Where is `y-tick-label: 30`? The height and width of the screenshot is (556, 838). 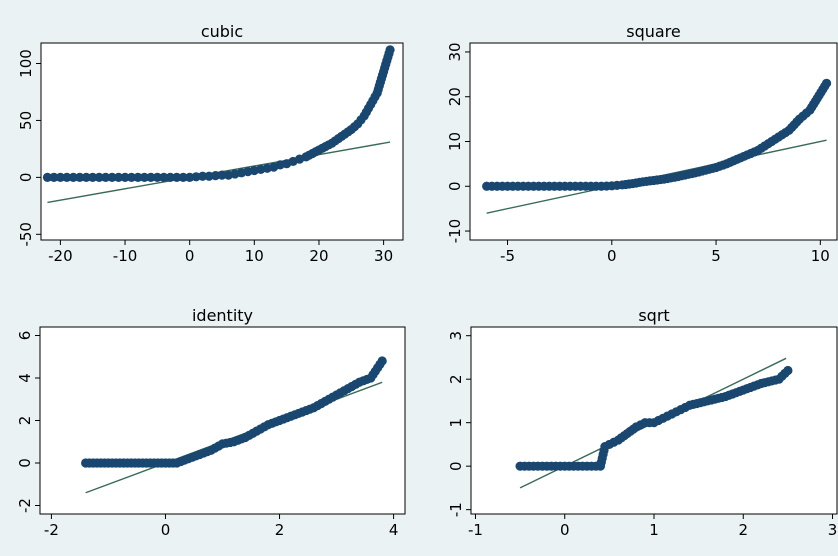 y-tick-label: 30 is located at coordinates (455, 51).